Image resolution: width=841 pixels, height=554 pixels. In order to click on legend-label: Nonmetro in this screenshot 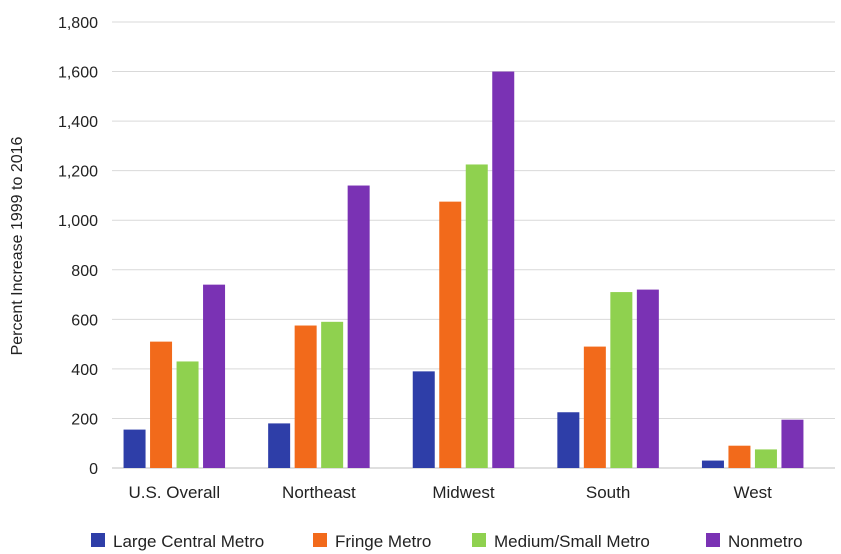, I will do `click(765, 541)`.